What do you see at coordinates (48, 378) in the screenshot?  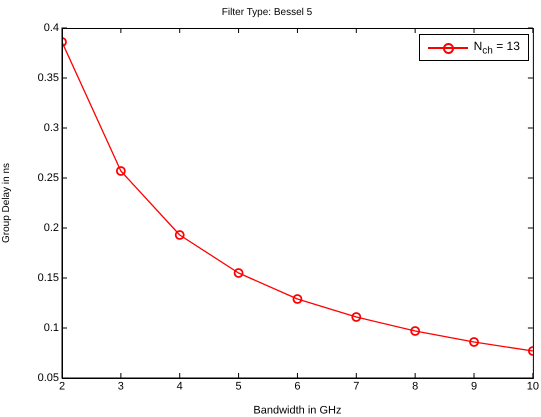 I see `y-tick-label: 0.05` at bounding box center [48, 378].